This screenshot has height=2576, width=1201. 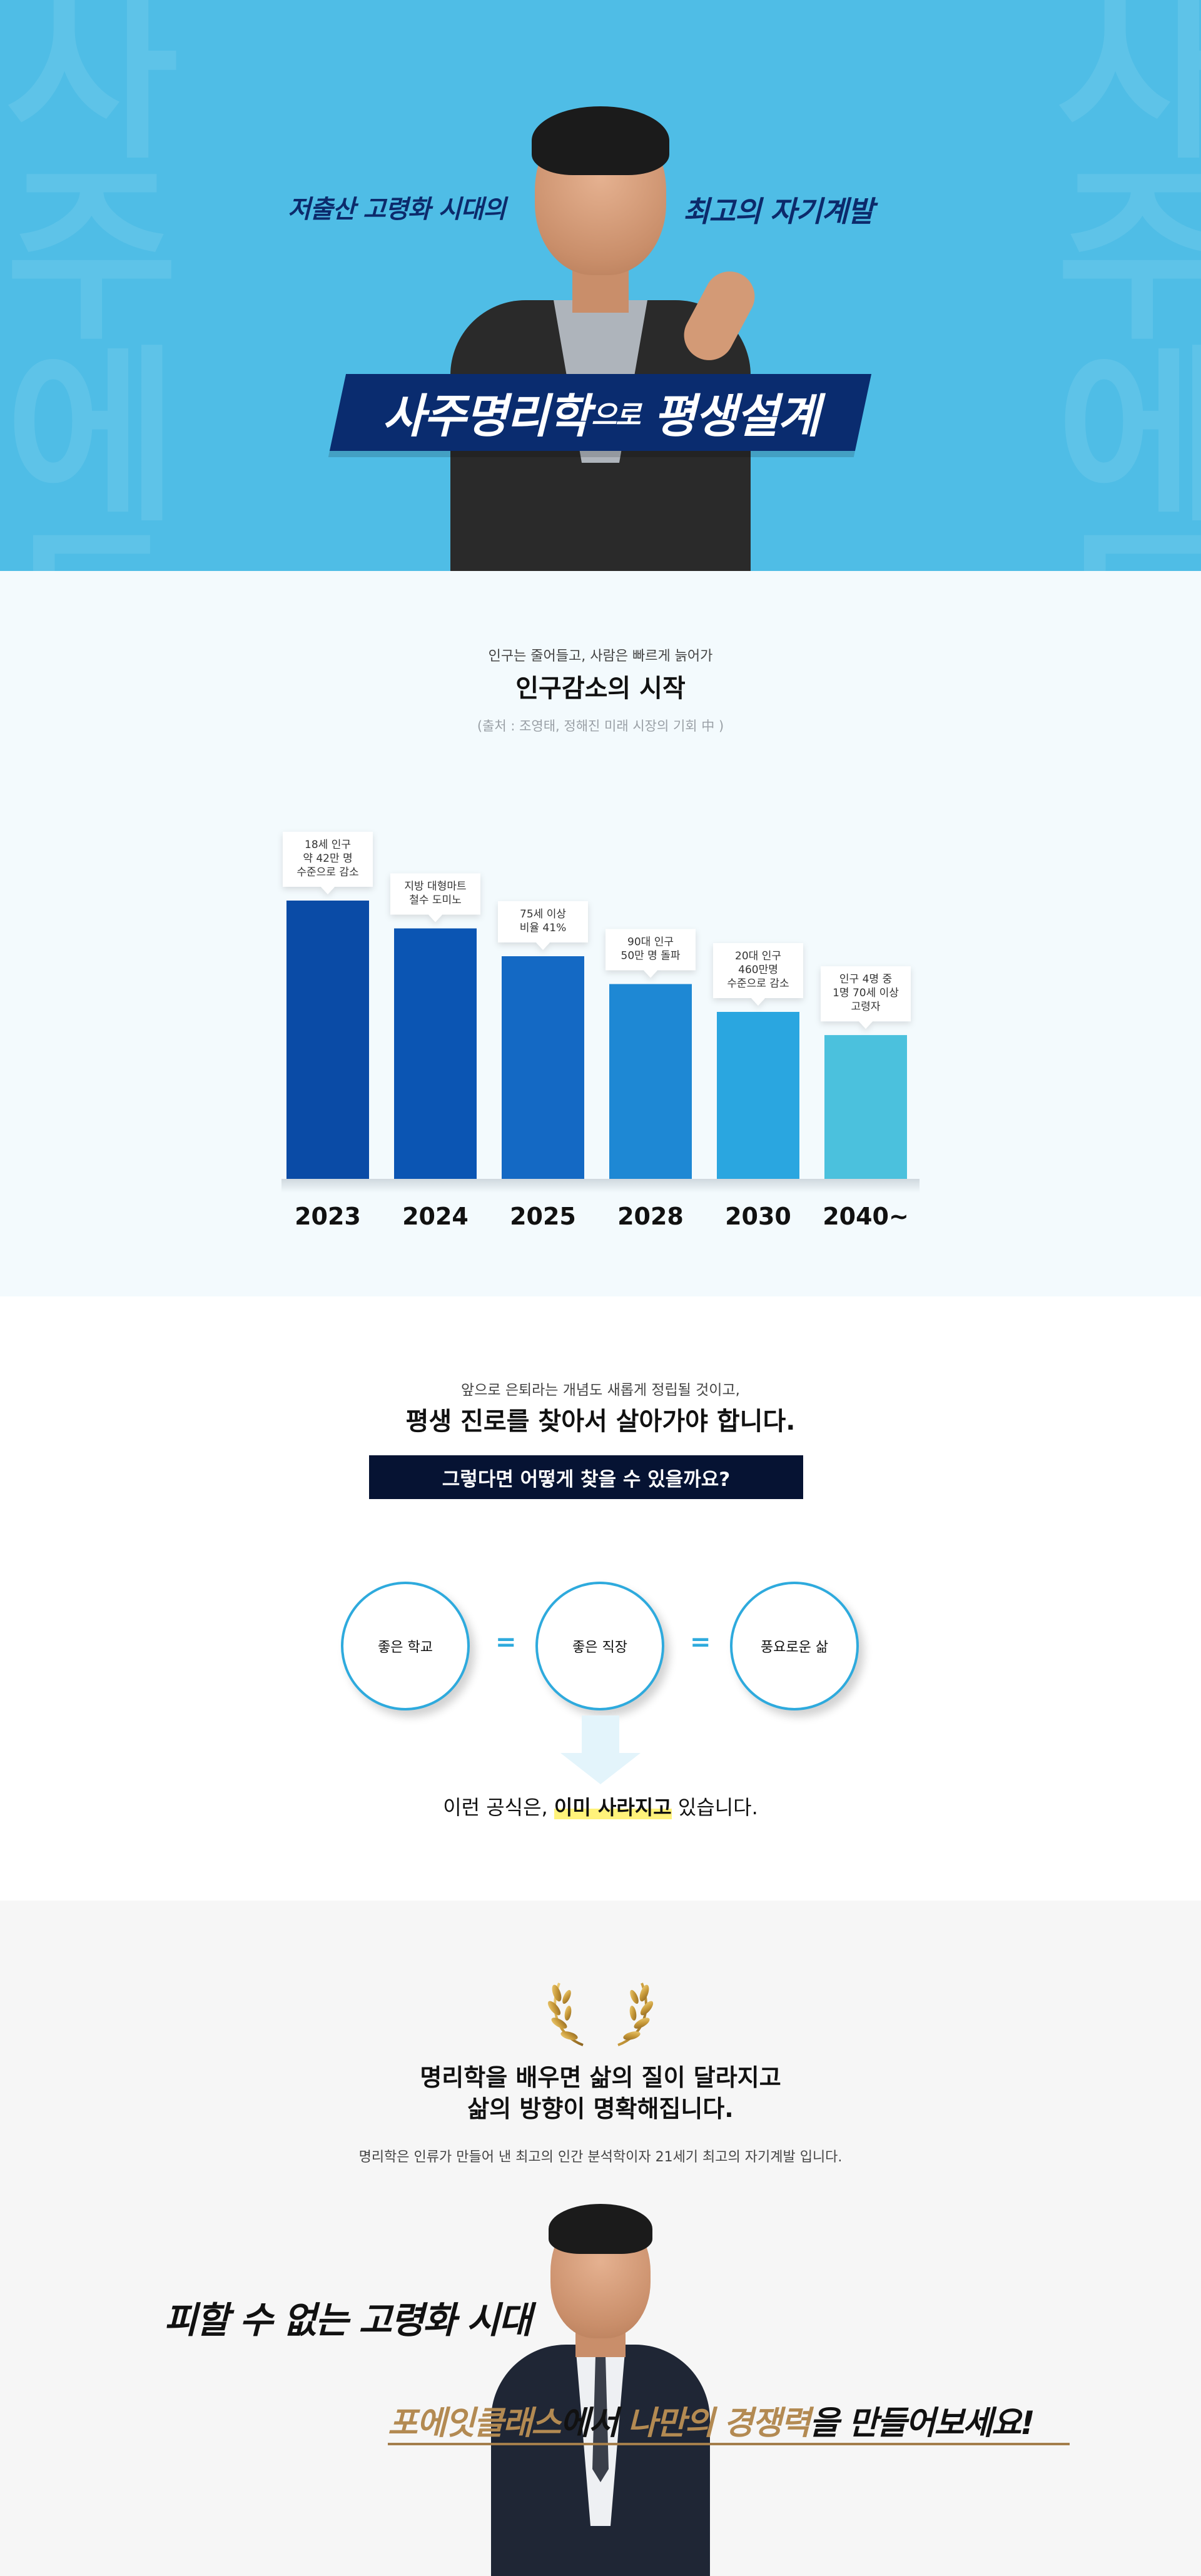 I want to click on chart-annotation-text: 고령자, so click(x=866, y=1007).